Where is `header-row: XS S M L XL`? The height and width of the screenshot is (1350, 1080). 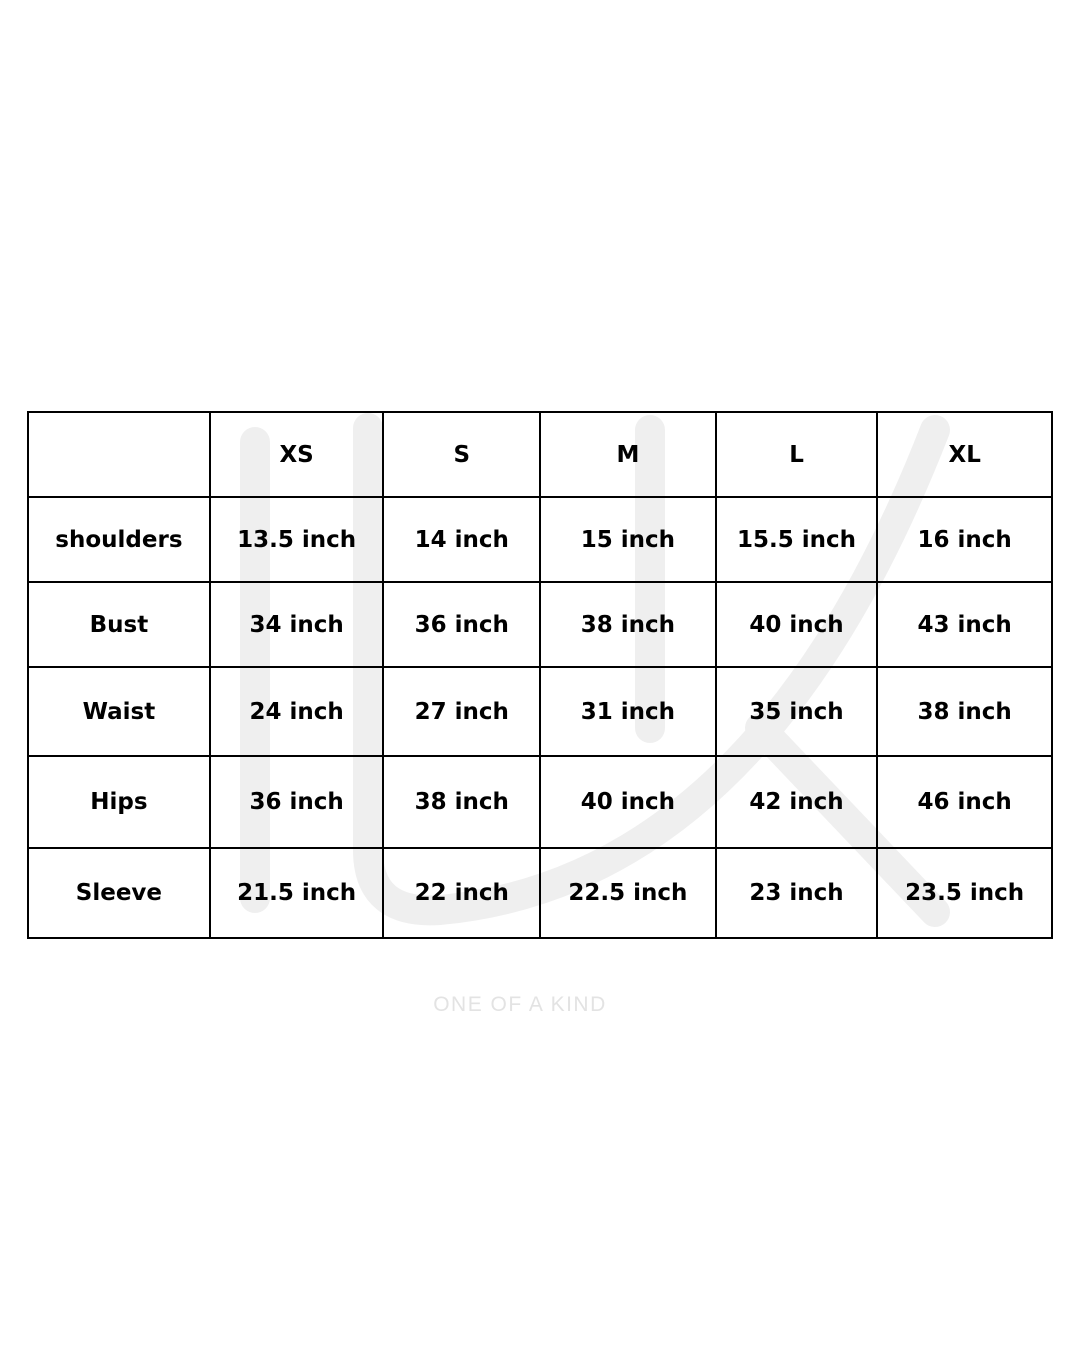 header-row: XS S M L XL is located at coordinates (540, 454).